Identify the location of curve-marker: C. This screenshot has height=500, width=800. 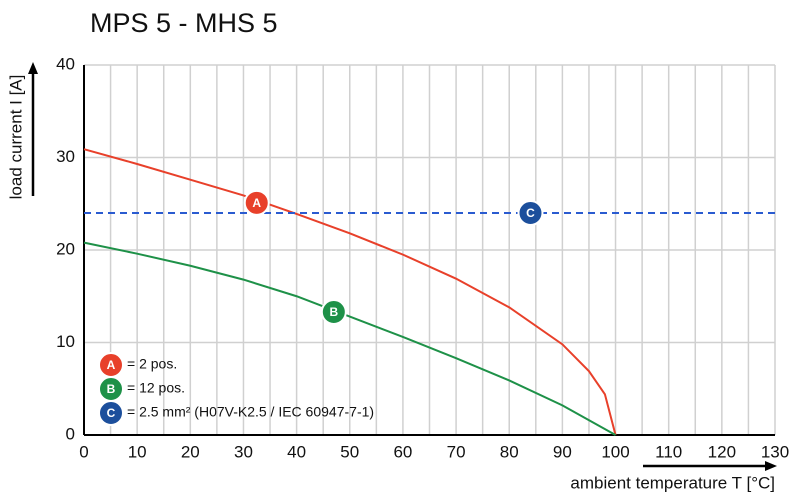
(530, 213).